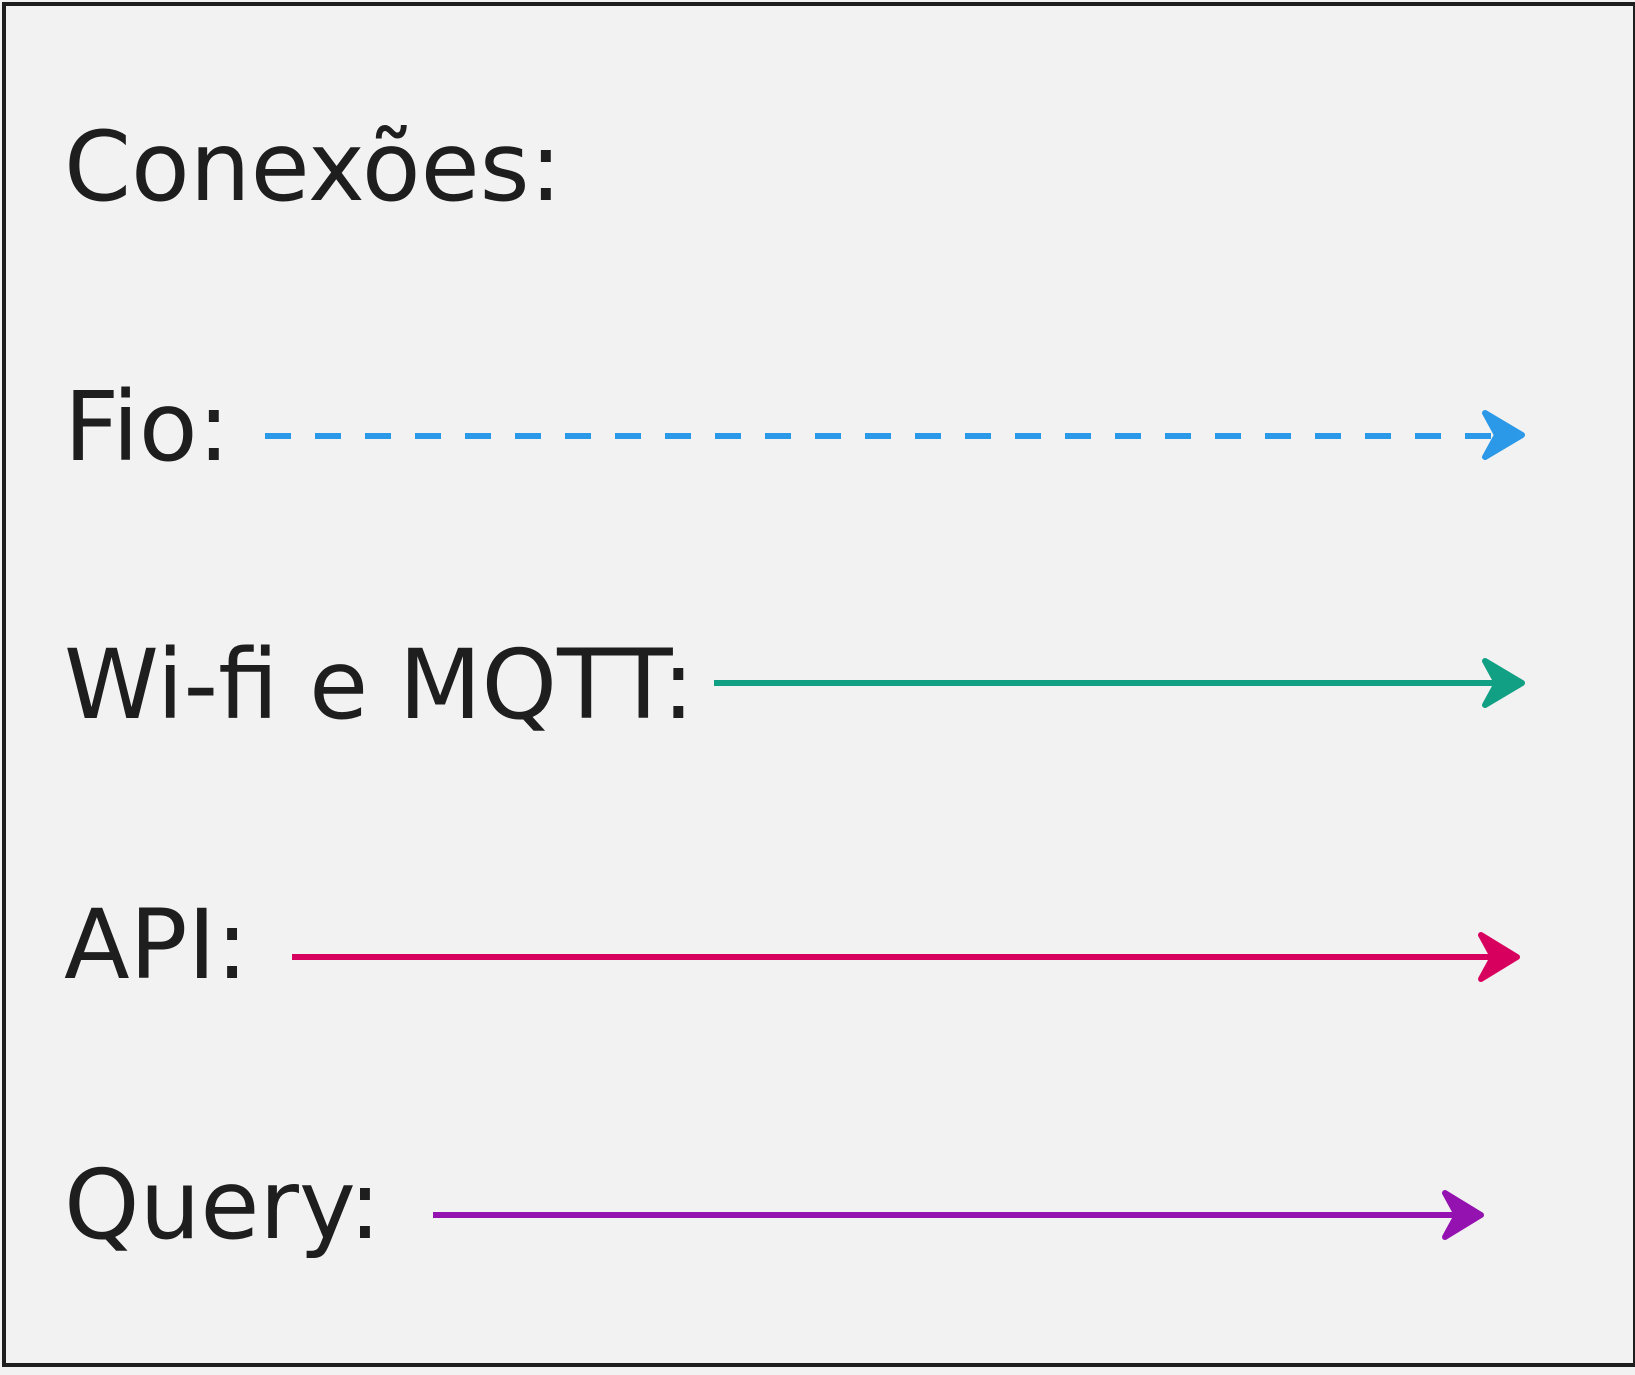  What do you see at coordinates (156, 945) in the screenshot?
I see `legend-label-api: API:` at bounding box center [156, 945].